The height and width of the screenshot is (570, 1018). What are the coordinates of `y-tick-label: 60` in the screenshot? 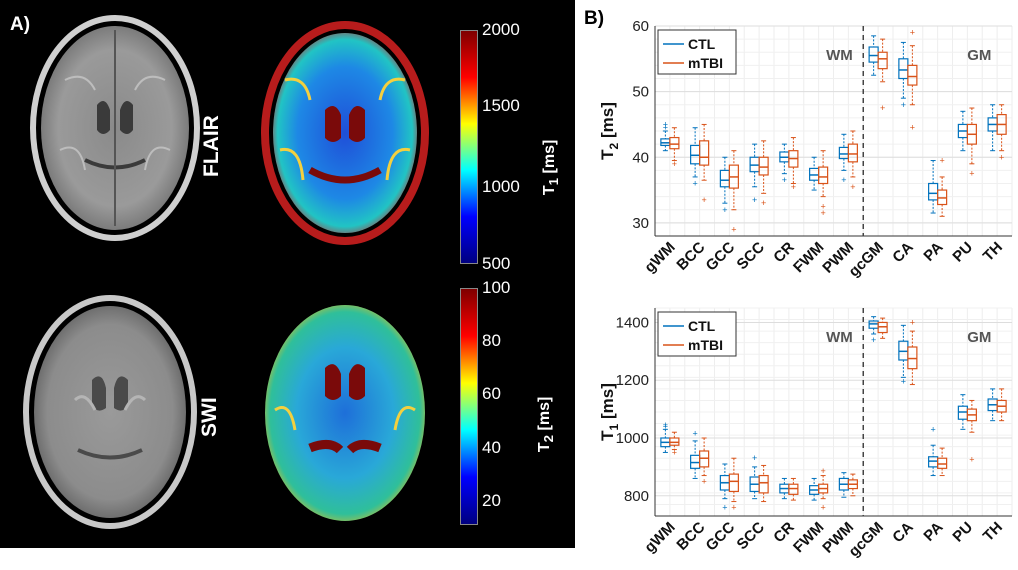 It's located at (640, 26).